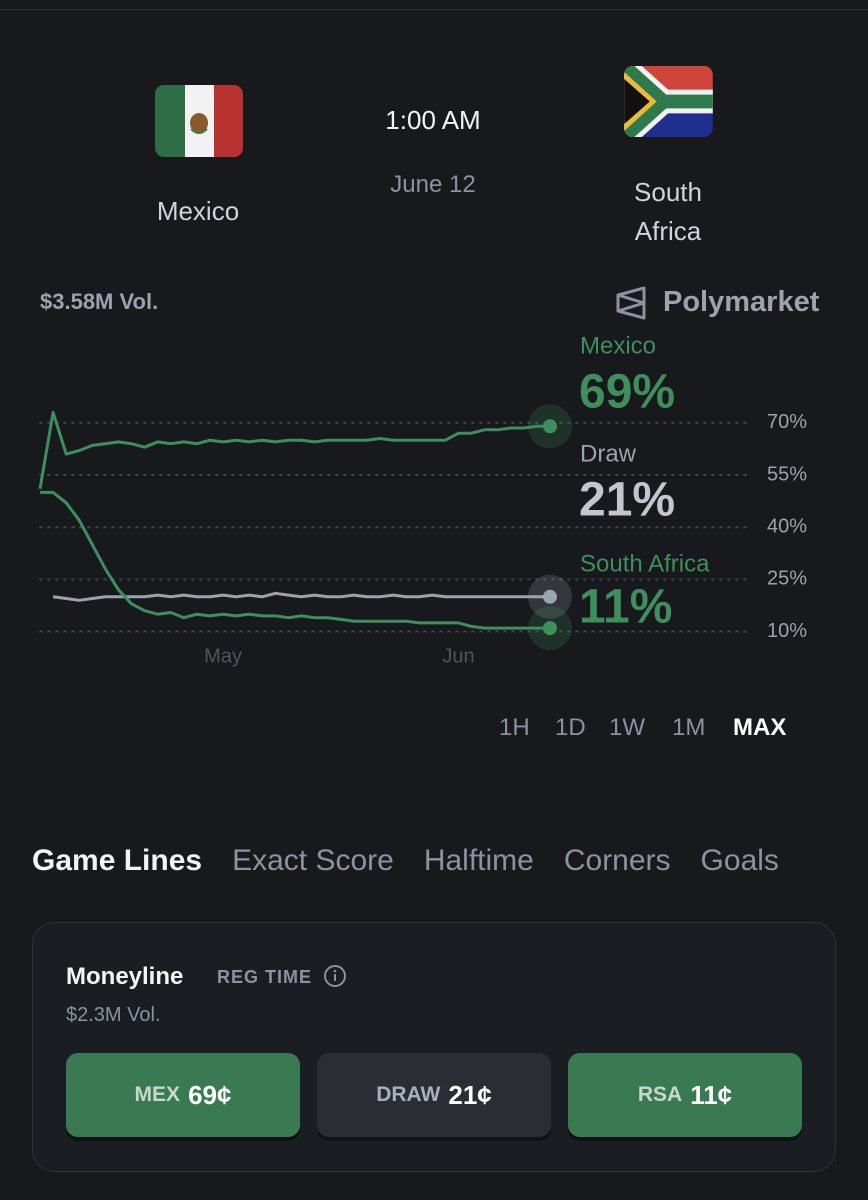 This screenshot has width=868, height=1200. I want to click on y-tick-label: 55%, so click(787, 474).